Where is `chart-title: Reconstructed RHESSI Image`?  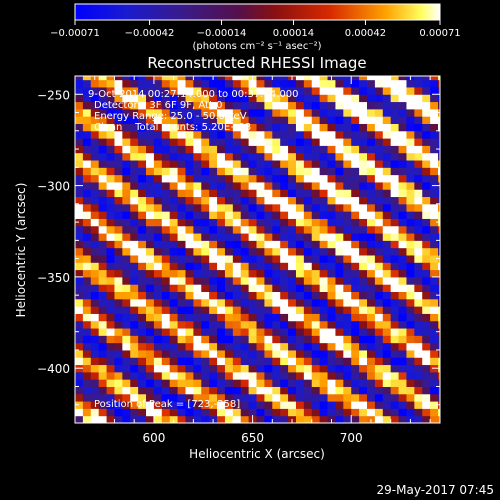
chart-title: Reconstructed RHESSI Image is located at coordinates (256, 63).